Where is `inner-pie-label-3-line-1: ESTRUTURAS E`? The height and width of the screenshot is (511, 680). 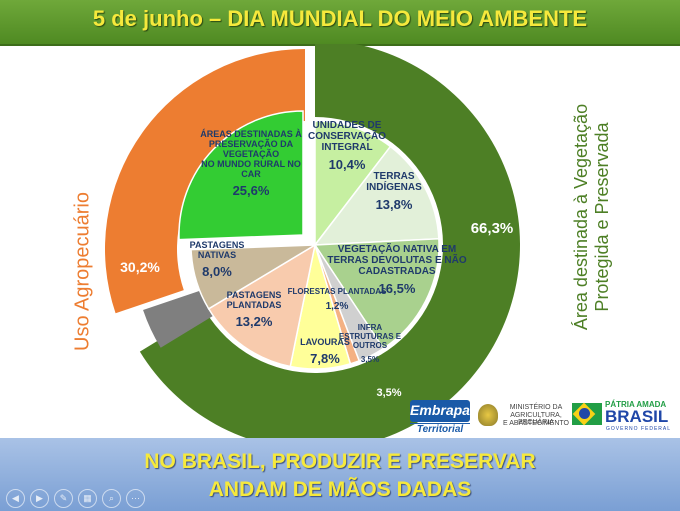 inner-pie-label-3-line-1: ESTRUTURAS E is located at coordinates (370, 336).